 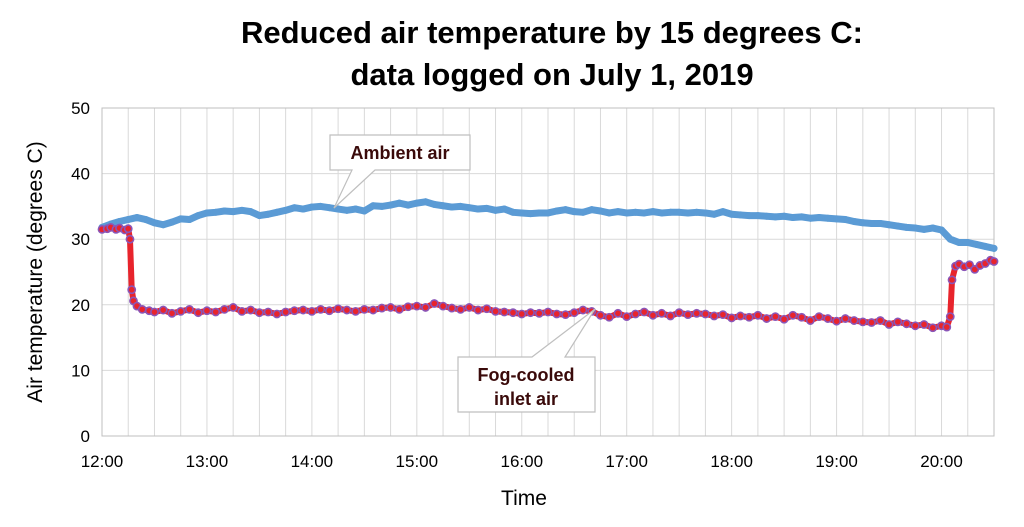 I want to click on callouts: Ambient air Fog-cooled inlet air, so click(x=462, y=273).